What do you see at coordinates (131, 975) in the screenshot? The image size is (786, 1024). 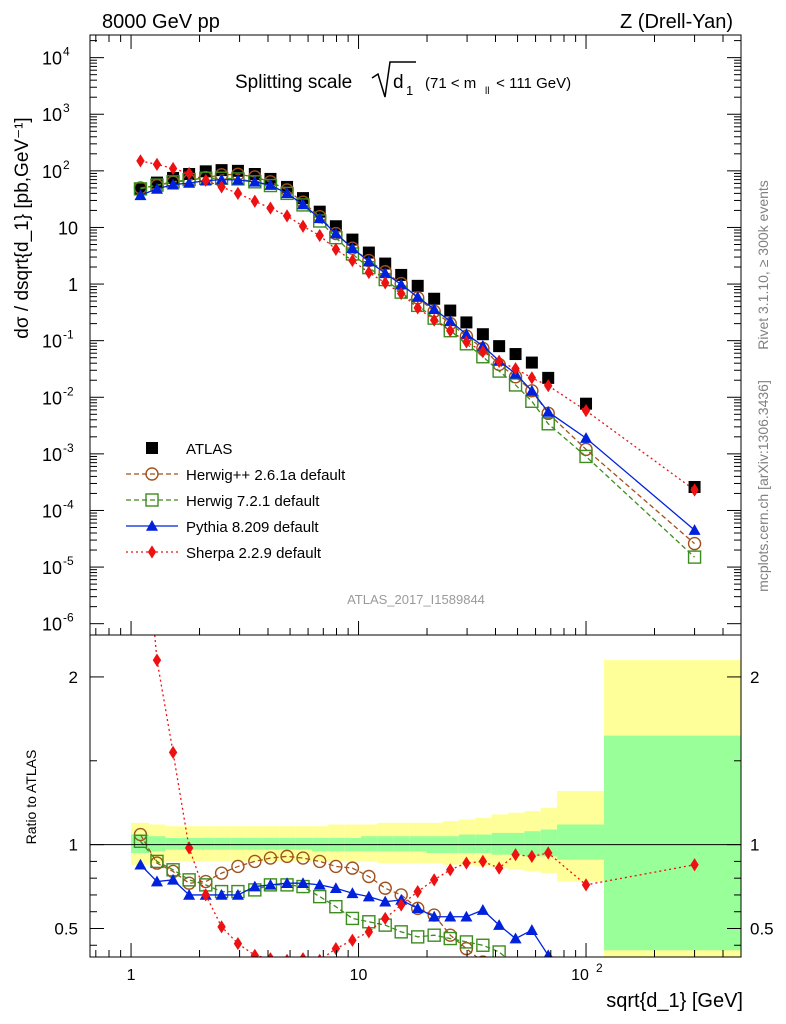 I see `x-tick-label: 1` at bounding box center [131, 975].